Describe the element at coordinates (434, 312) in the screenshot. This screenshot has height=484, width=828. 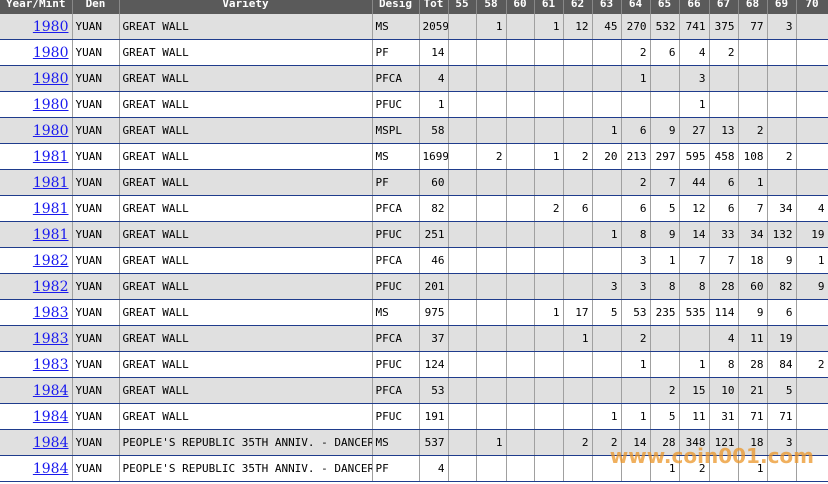
I see `total-cell: 975` at that location.